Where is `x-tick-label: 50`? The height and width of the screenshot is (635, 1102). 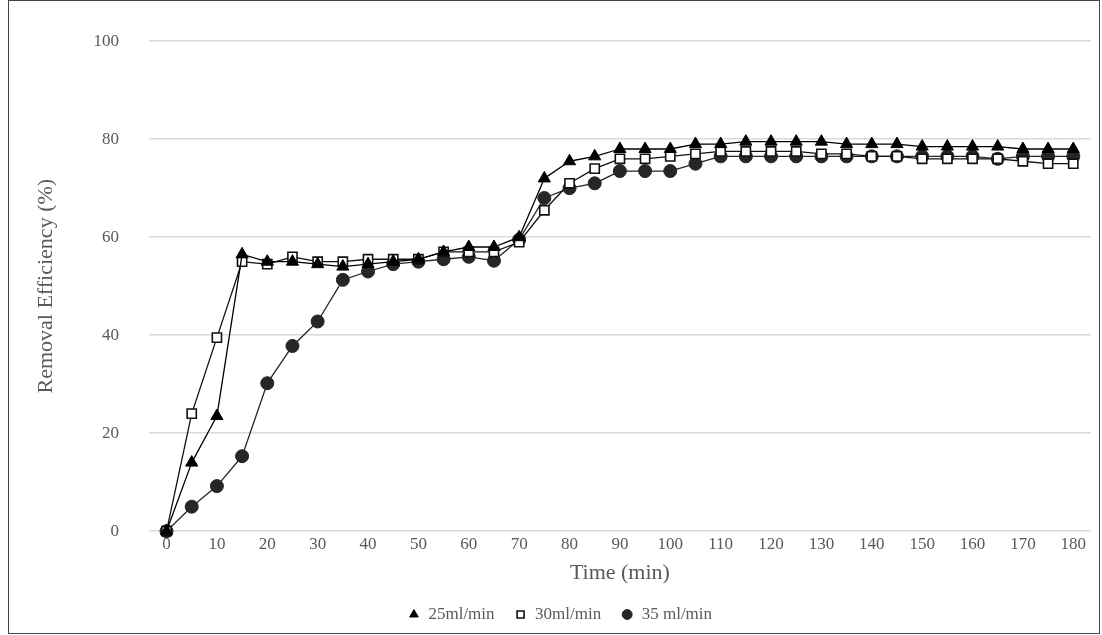 x-tick-label: 50 is located at coordinates (418, 543).